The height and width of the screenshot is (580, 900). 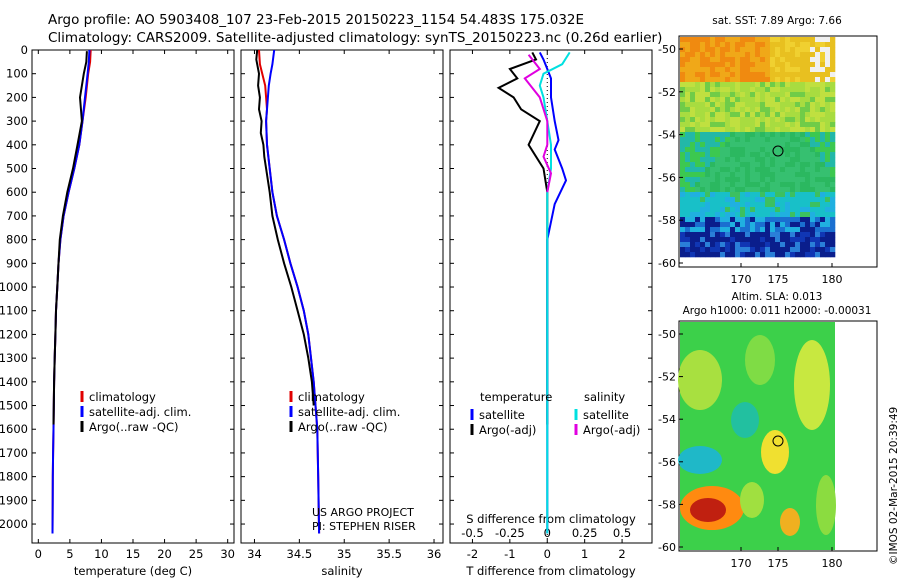 I want to click on y-tick-label: 2000, so click(x=14, y=524).